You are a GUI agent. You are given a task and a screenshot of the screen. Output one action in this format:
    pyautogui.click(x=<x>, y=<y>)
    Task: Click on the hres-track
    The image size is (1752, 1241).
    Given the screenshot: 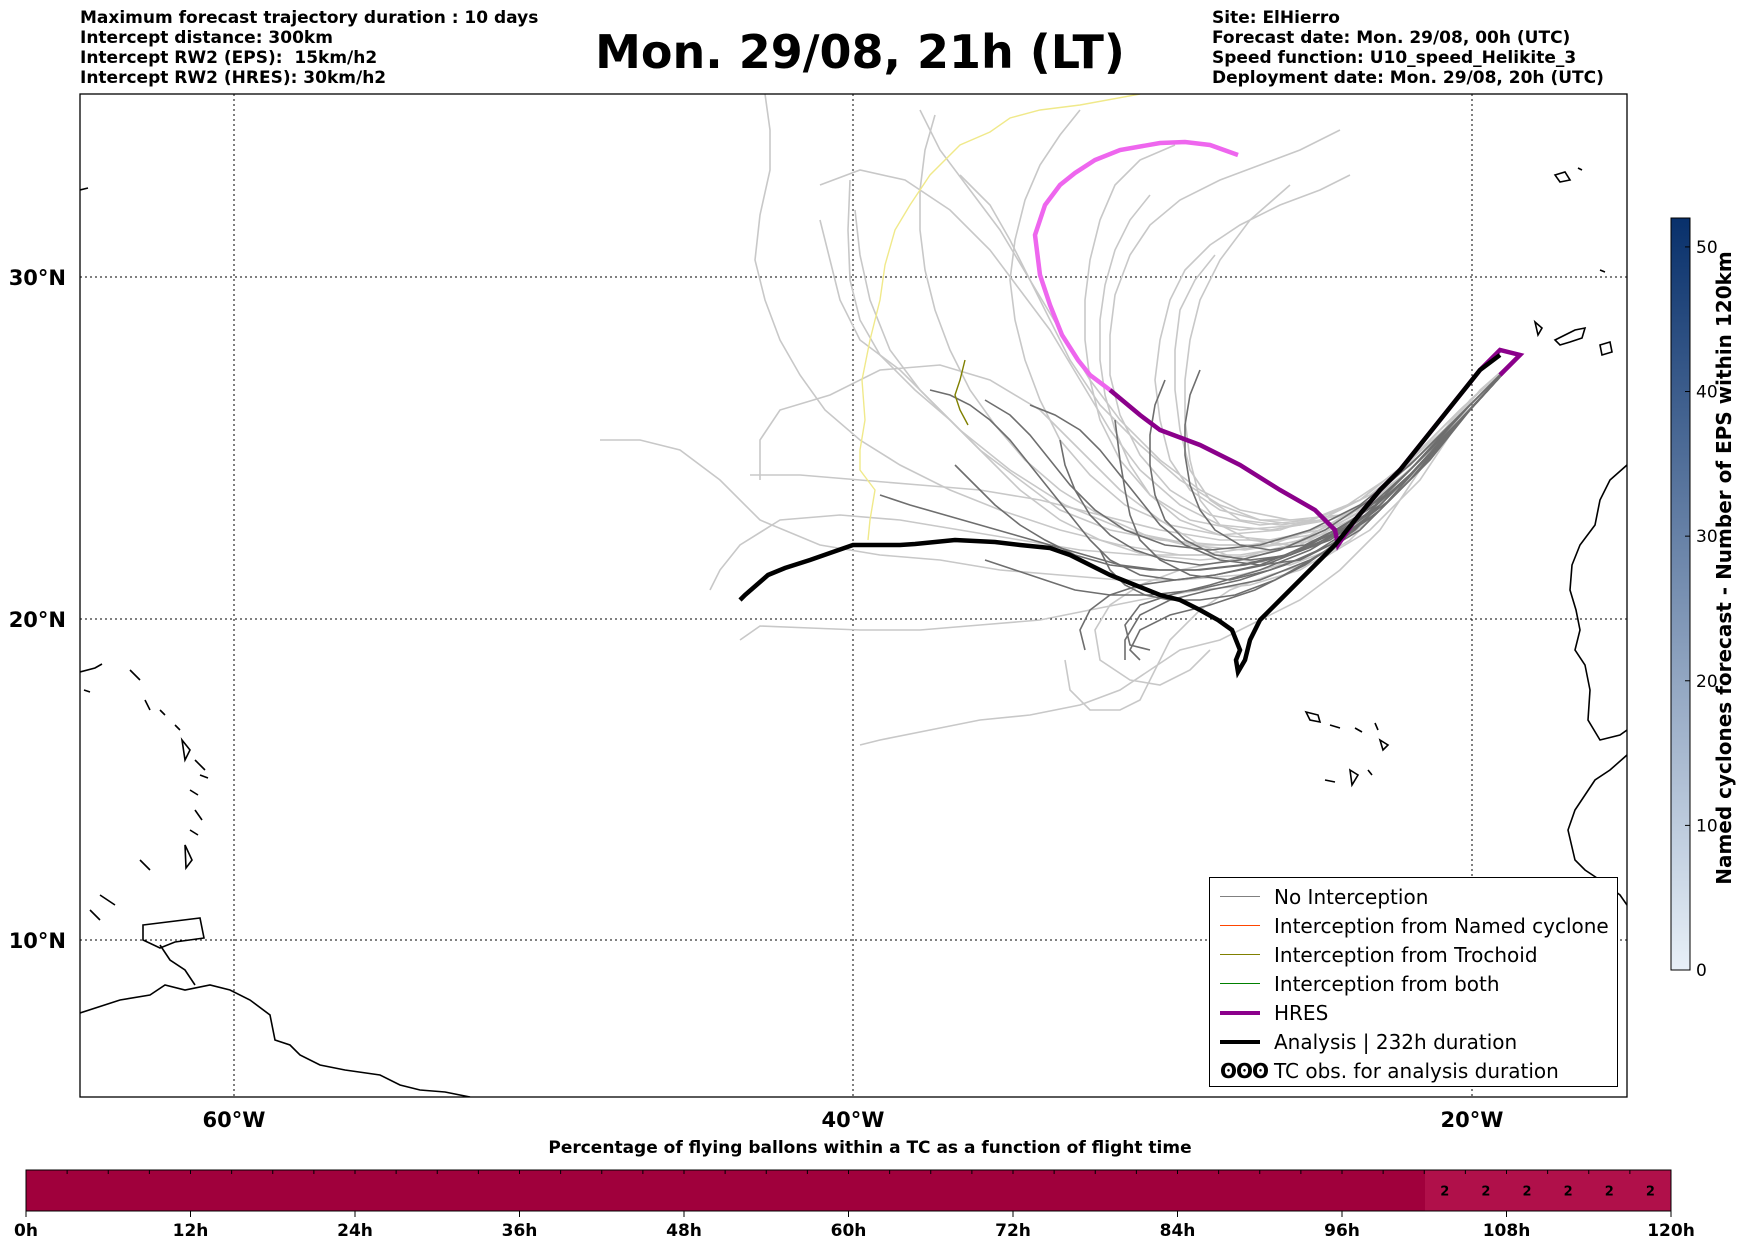 What is the action you would take?
    pyautogui.click(x=1316, y=449)
    